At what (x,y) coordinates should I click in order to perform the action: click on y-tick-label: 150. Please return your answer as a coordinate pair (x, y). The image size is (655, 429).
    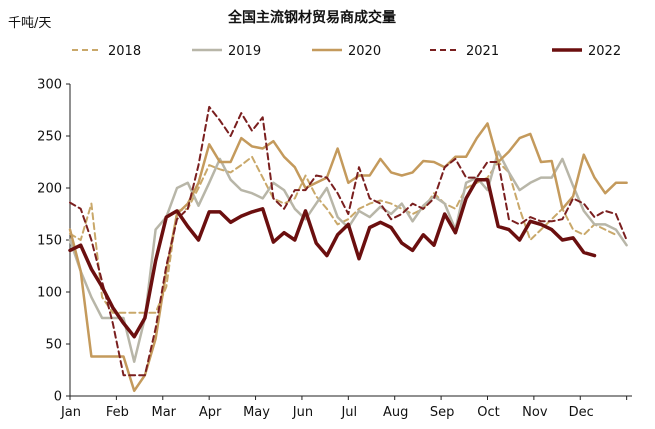
    Looking at the image, I should click on (49, 241).